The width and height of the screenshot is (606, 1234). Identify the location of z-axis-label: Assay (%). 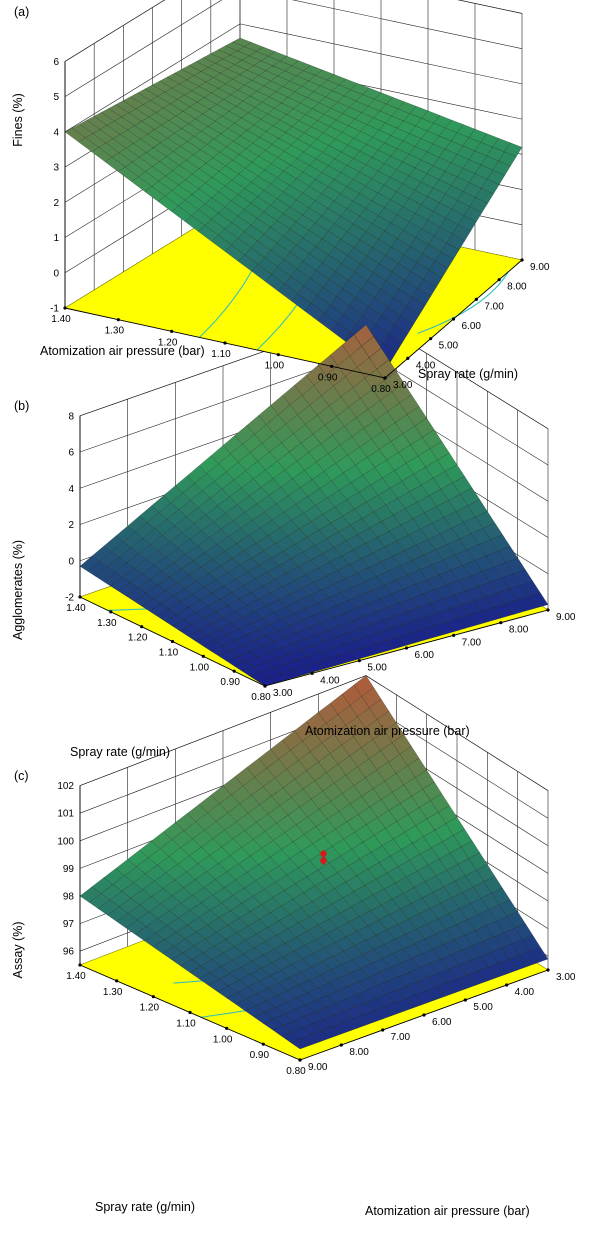
(18, 950).